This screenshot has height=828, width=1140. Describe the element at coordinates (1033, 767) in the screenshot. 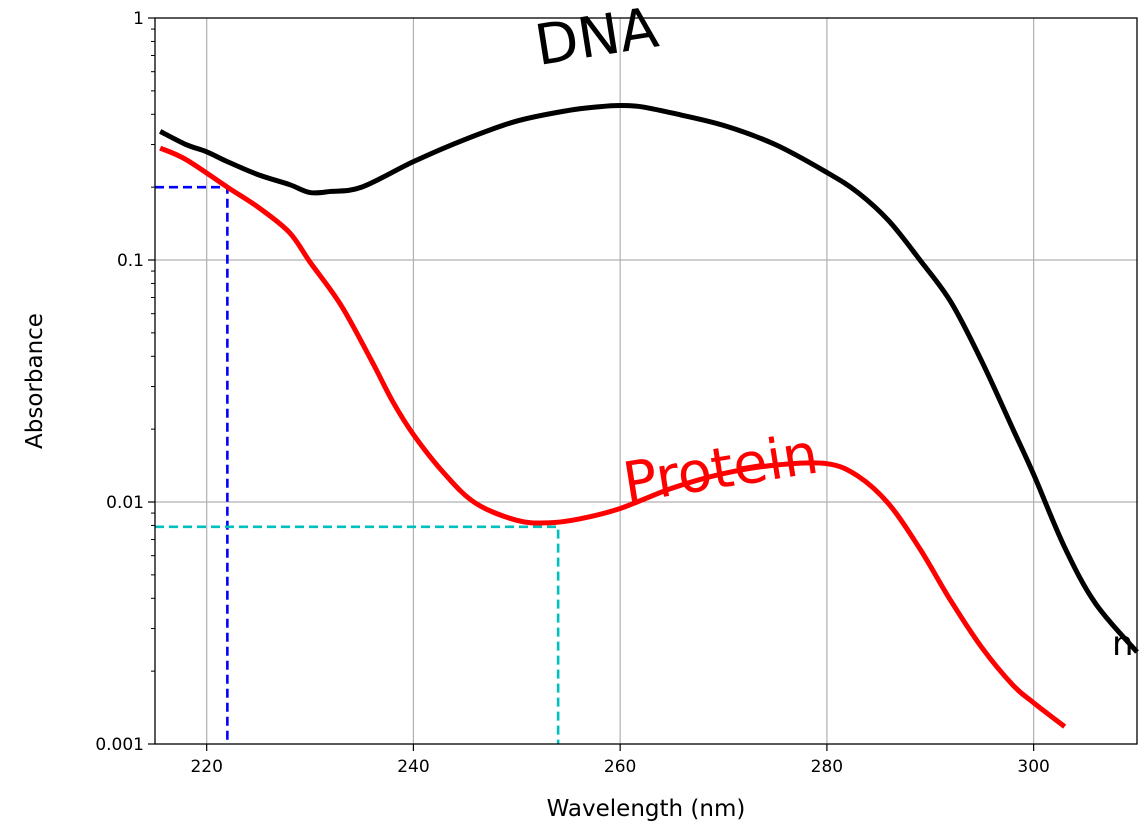

I see `x-tick-label: 300` at that location.